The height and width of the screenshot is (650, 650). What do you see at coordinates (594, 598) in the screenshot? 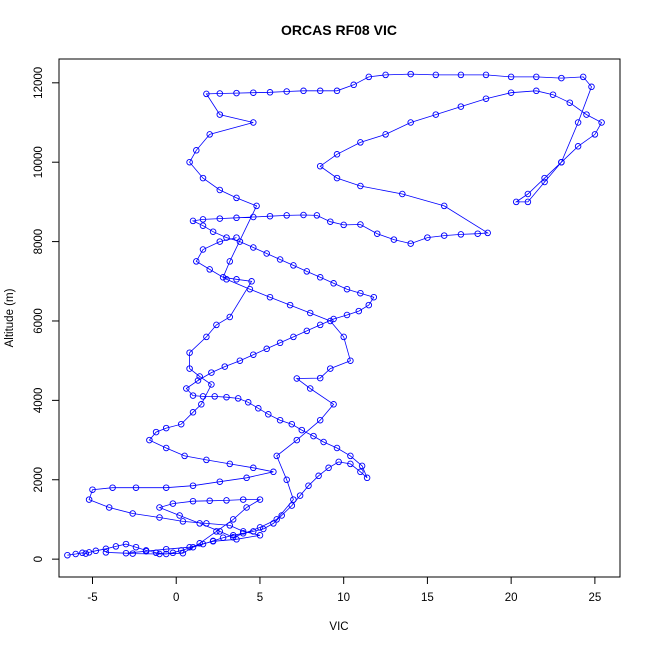
I see `x-tick-label: 25` at bounding box center [594, 598].